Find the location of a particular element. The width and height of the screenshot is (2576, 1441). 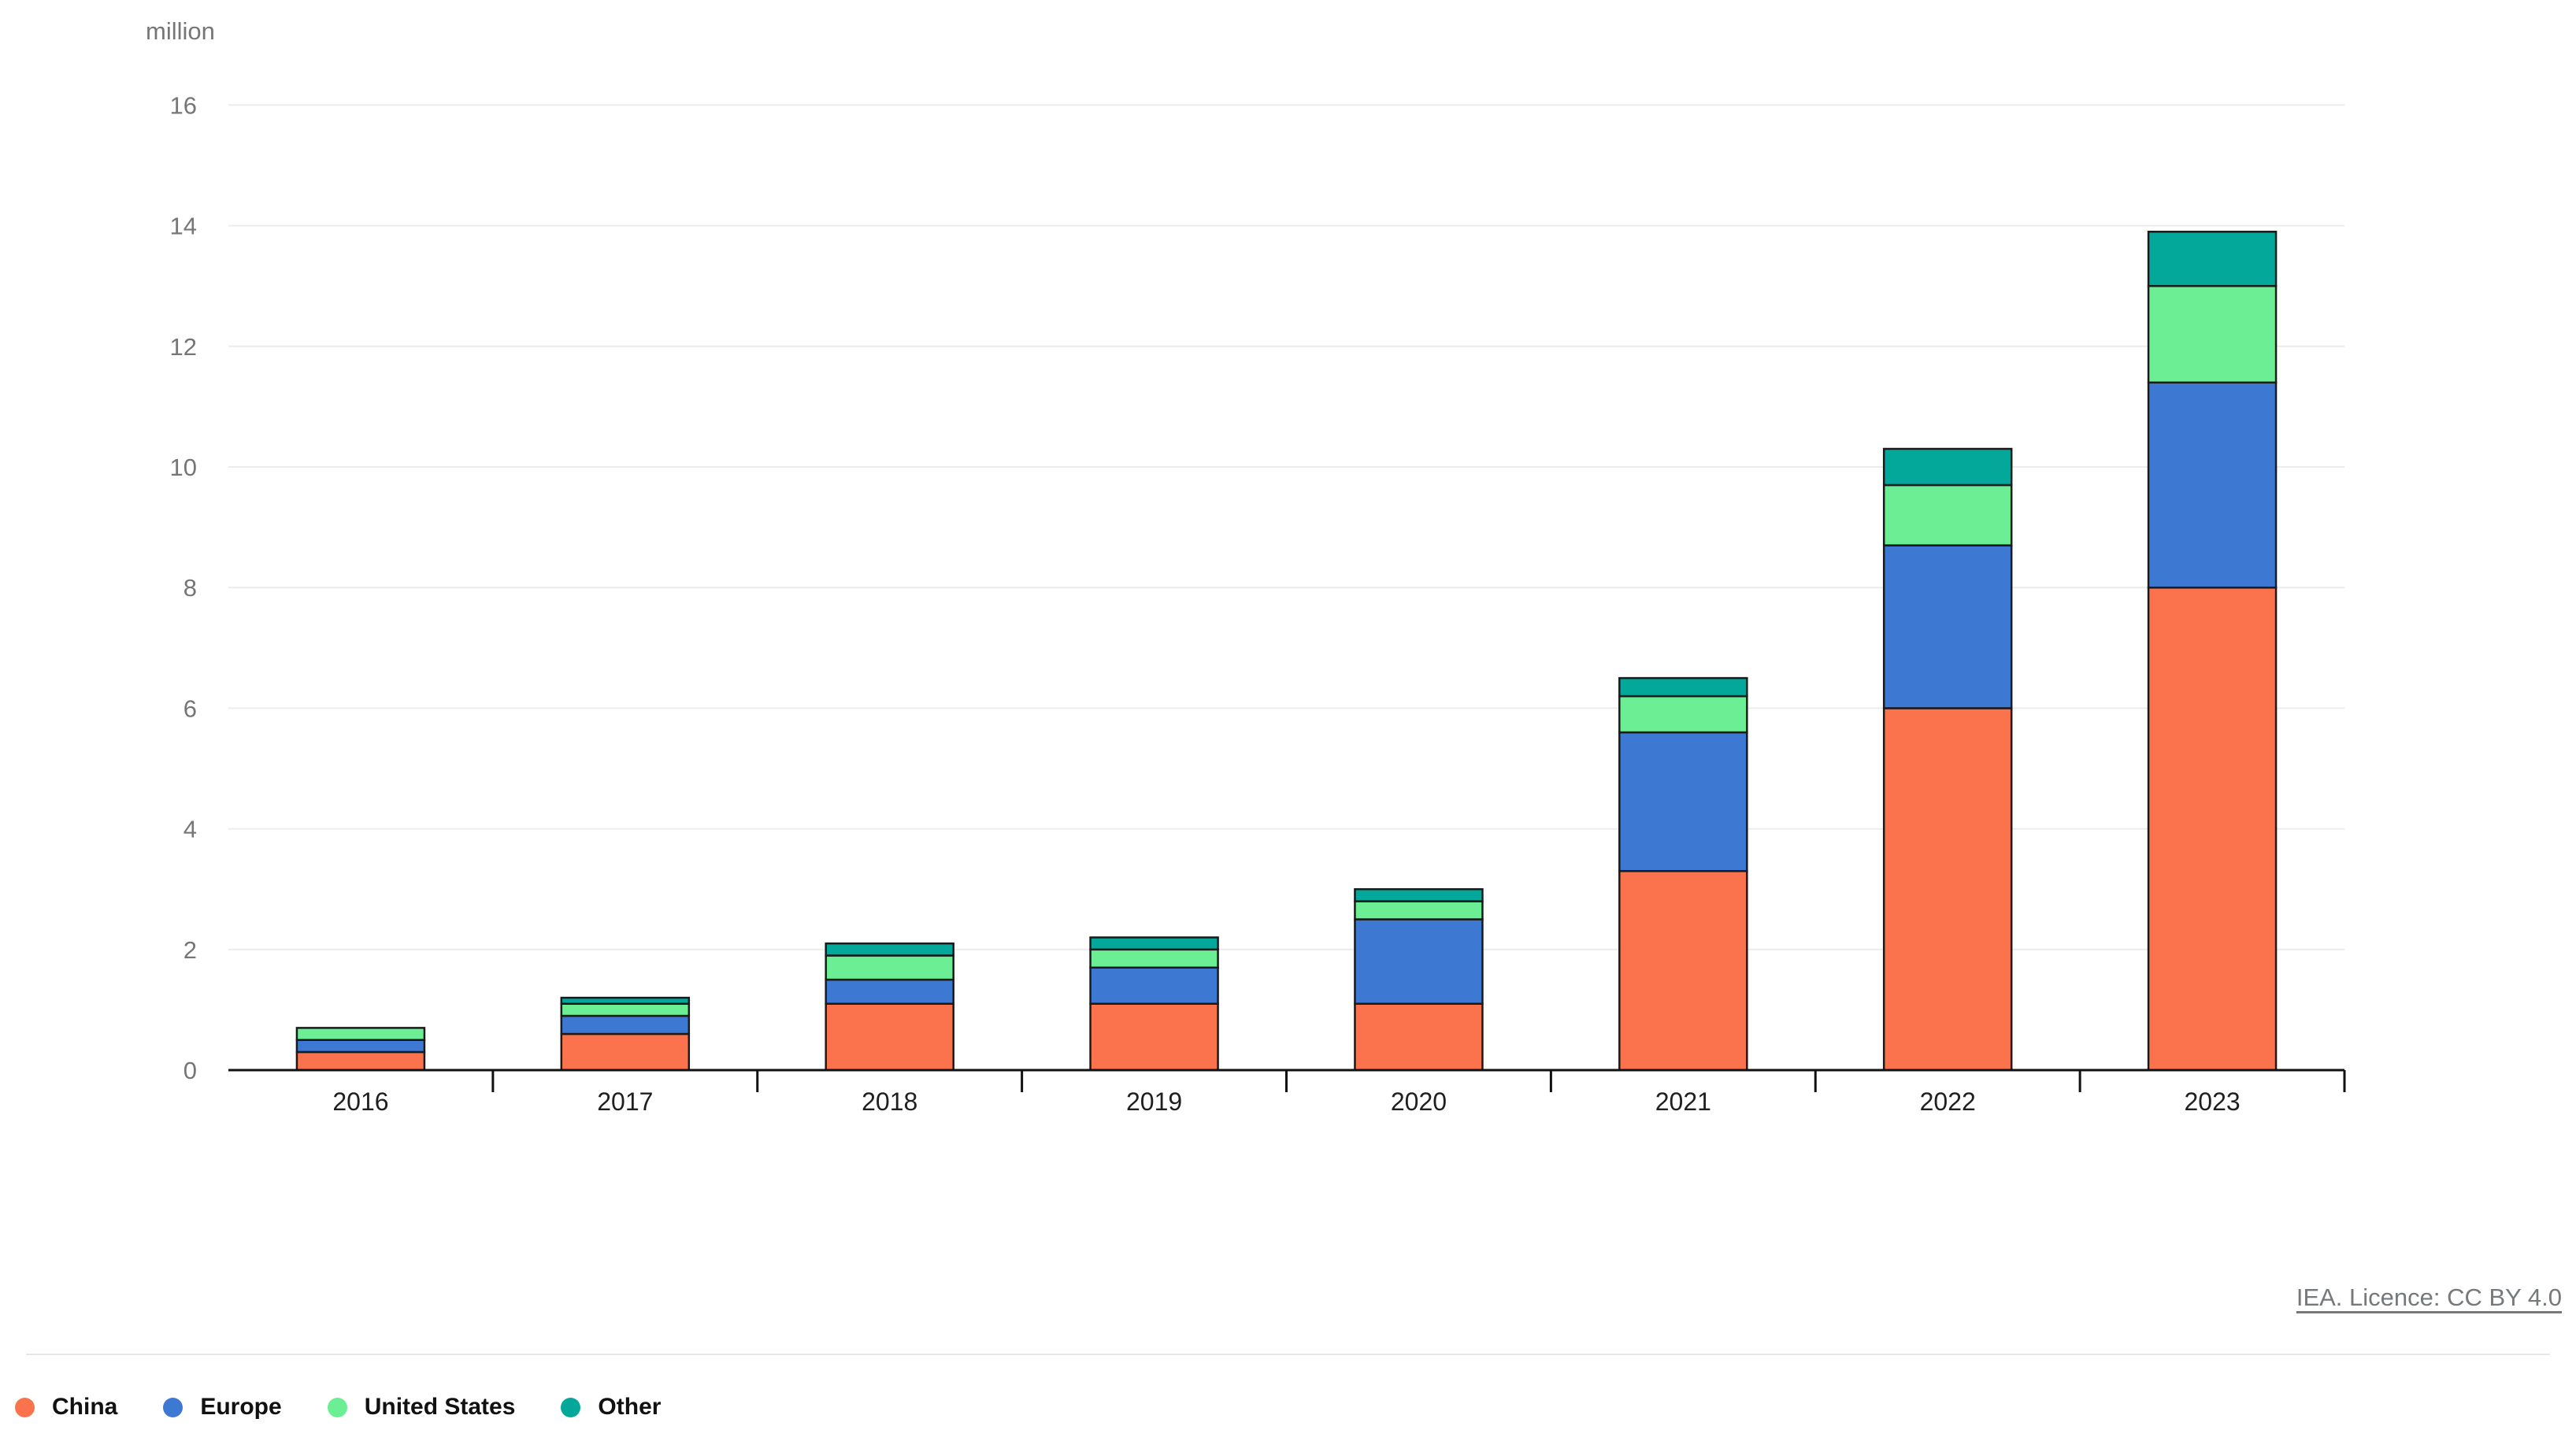

bar-segment-united-states-2021 is located at coordinates (1683, 714).